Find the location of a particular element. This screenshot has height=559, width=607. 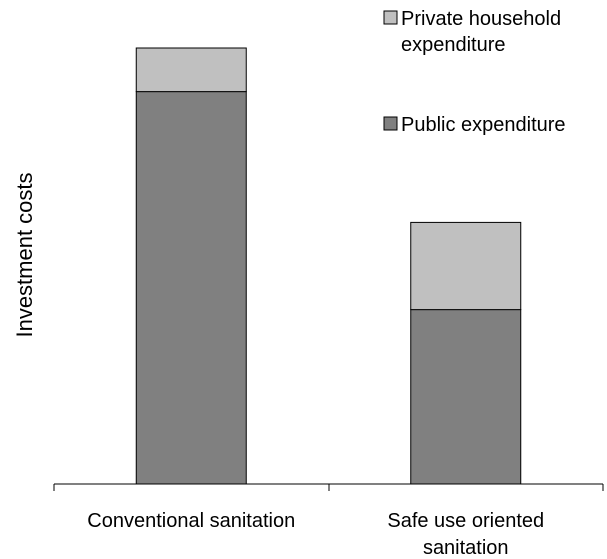

axes-layer is located at coordinates (328, 487).